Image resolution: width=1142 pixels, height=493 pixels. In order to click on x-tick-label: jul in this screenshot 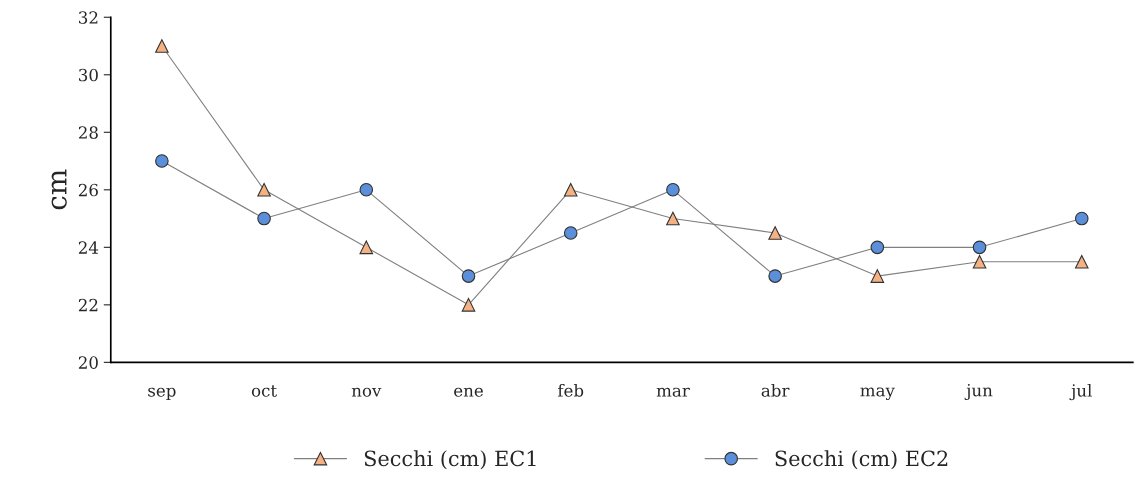, I will do `click(1080, 392)`.